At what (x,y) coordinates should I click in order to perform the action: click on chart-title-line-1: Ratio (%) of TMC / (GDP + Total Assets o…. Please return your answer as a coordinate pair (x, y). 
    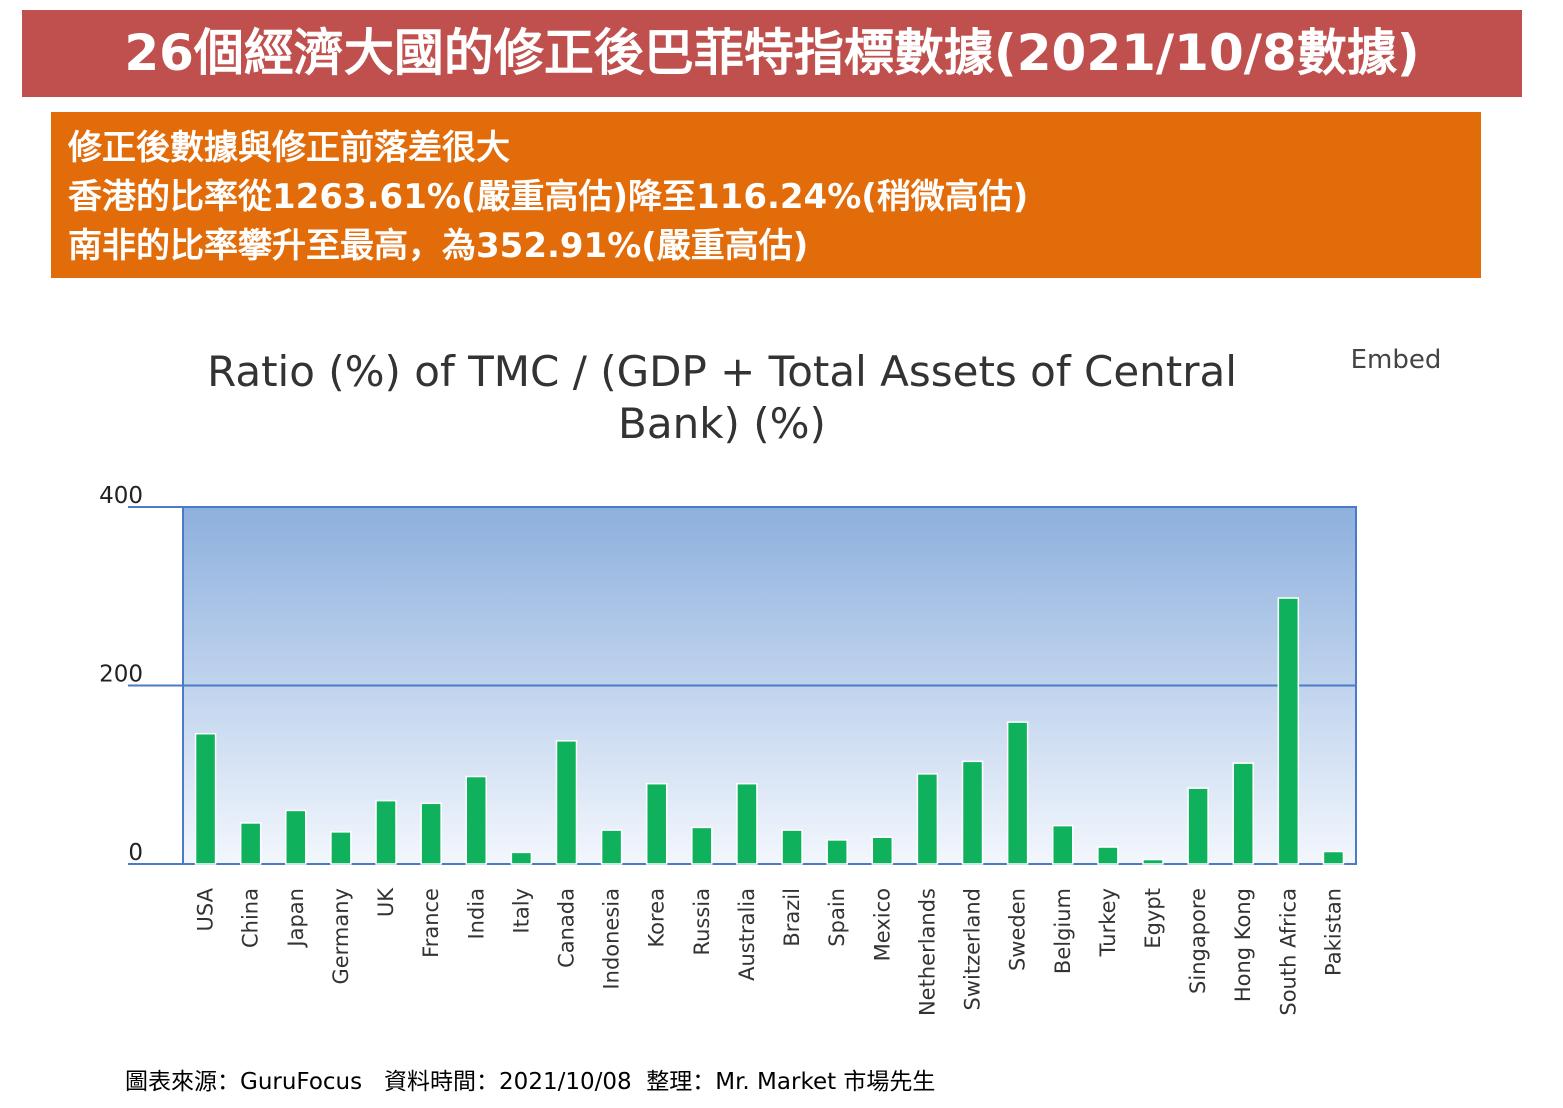
    Looking at the image, I should click on (722, 371).